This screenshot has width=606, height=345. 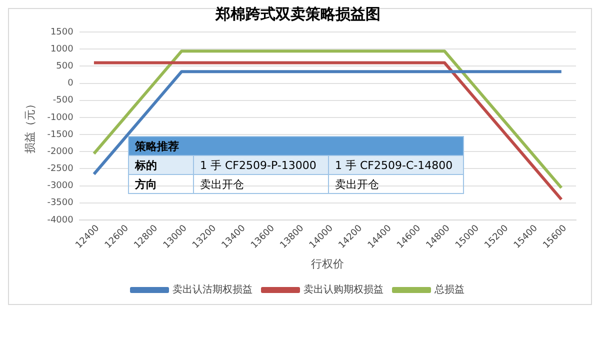 I want to click on y-tick-label: 500, so click(x=65, y=67).